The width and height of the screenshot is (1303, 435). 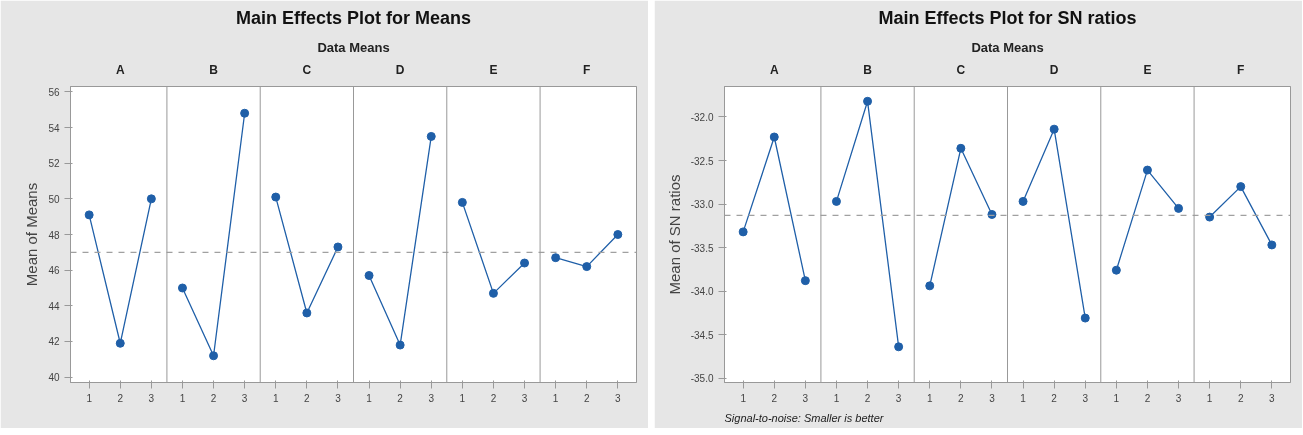 What do you see at coordinates (961, 69) in the screenshot?
I see `text: C` at bounding box center [961, 69].